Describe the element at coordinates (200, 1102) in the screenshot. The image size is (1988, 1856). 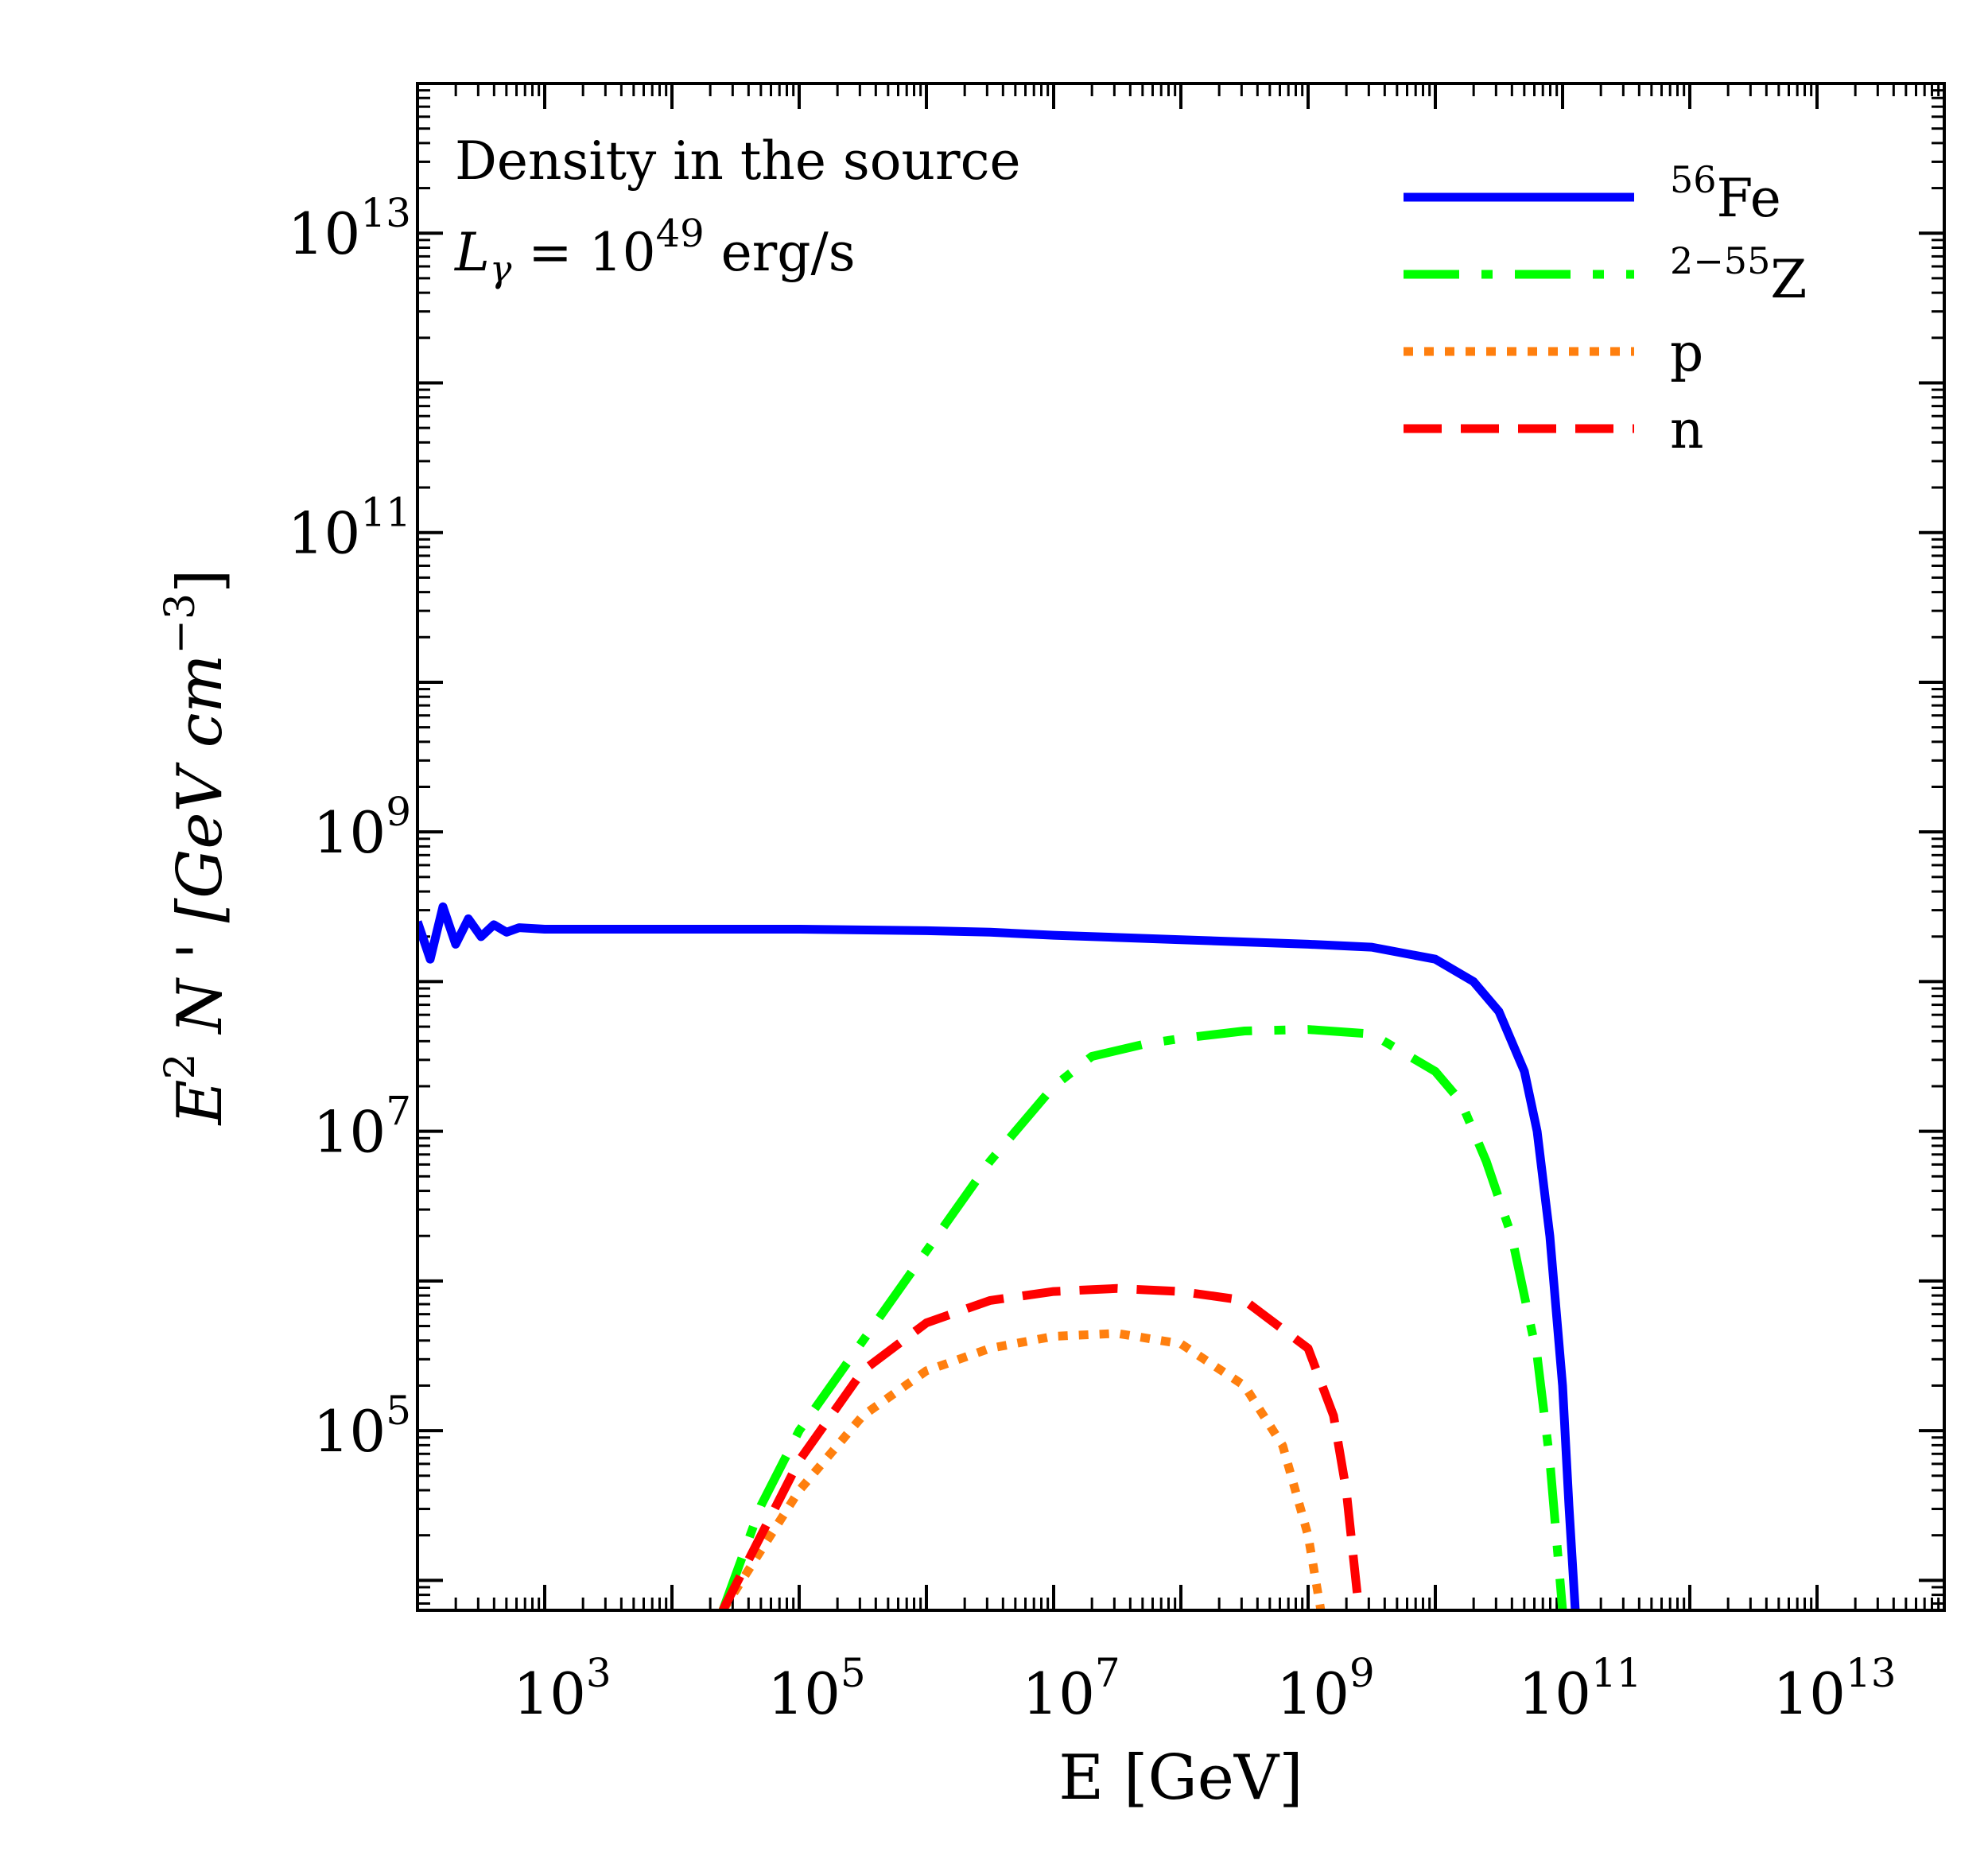
I see `y-axis-title-base: E` at that location.